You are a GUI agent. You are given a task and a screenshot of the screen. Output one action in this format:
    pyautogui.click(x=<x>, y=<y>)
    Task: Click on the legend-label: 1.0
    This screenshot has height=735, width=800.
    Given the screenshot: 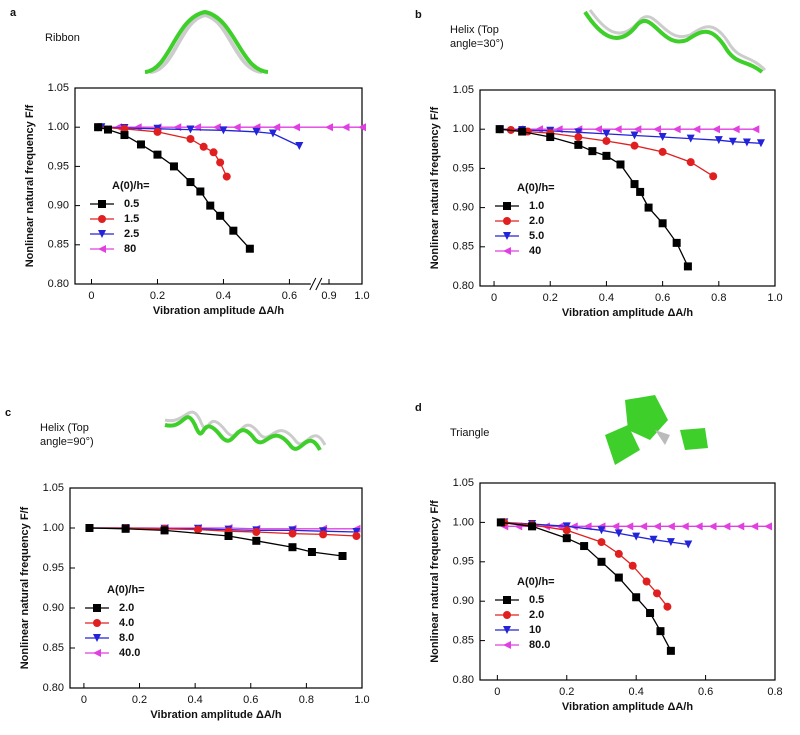 What is the action you would take?
    pyautogui.click(x=536, y=206)
    